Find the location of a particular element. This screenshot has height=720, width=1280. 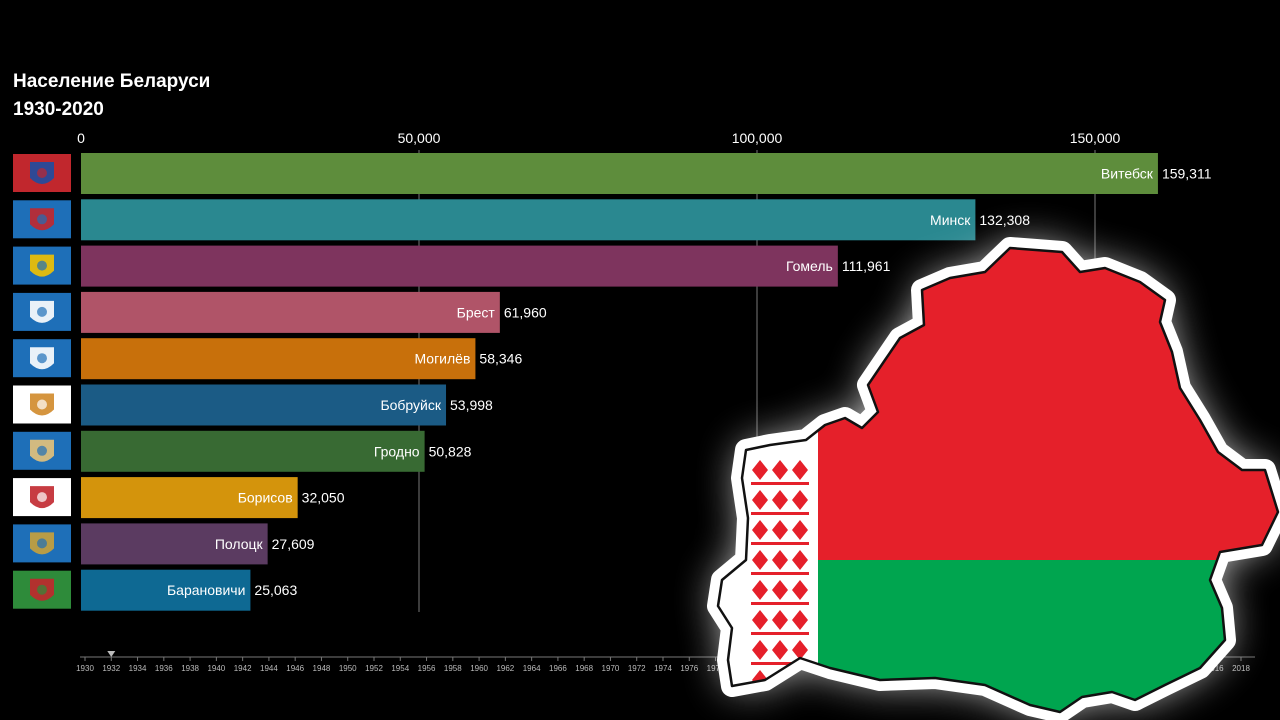

timeline-year-label: 1956 is located at coordinates (427, 668).